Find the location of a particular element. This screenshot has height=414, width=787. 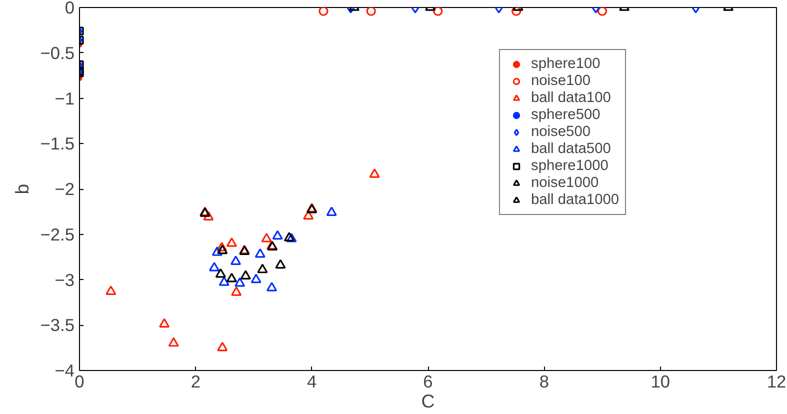

y-tick-label: −2 is located at coordinates (64, 189).